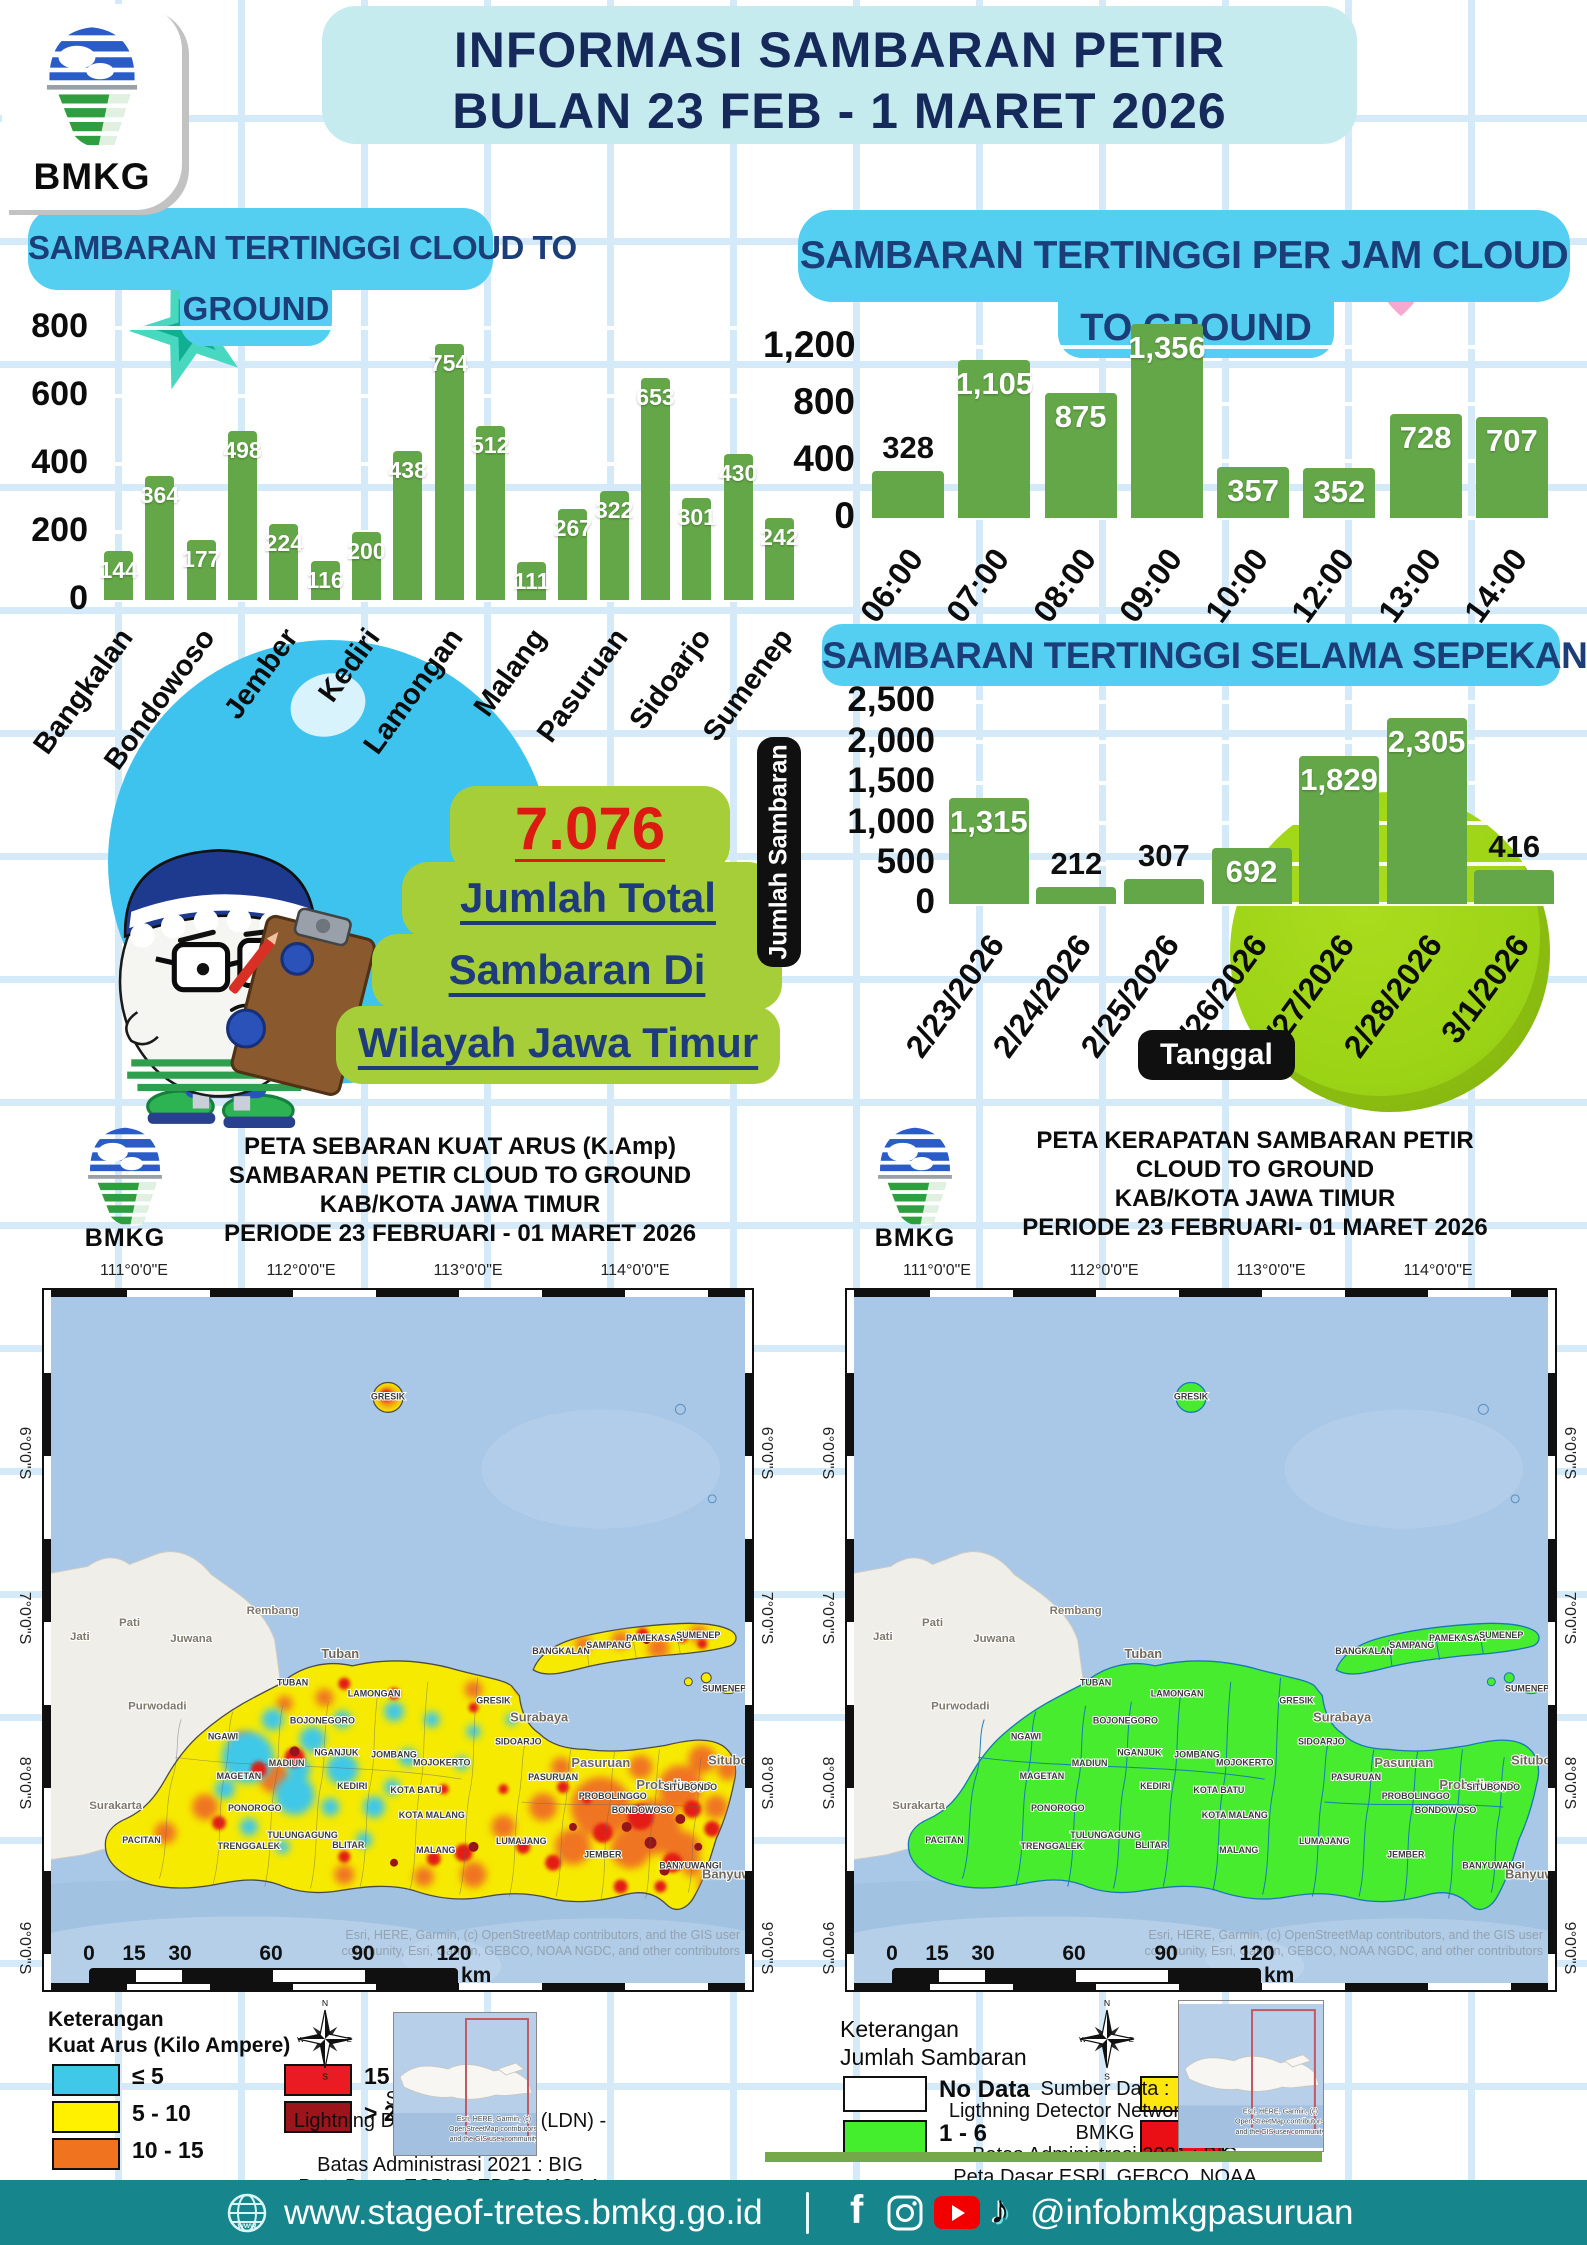  What do you see at coordinates (348, 1845) in the screenshot?
I see `svg-text: BLITAR` at bounding box center [348, 1845].